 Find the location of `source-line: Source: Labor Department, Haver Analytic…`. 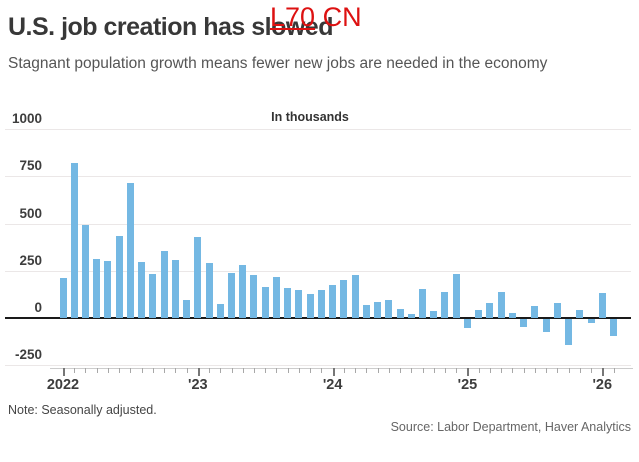

source-line: Source: Labor Department, Haver Analytic… is located at coordinates (510, 427).